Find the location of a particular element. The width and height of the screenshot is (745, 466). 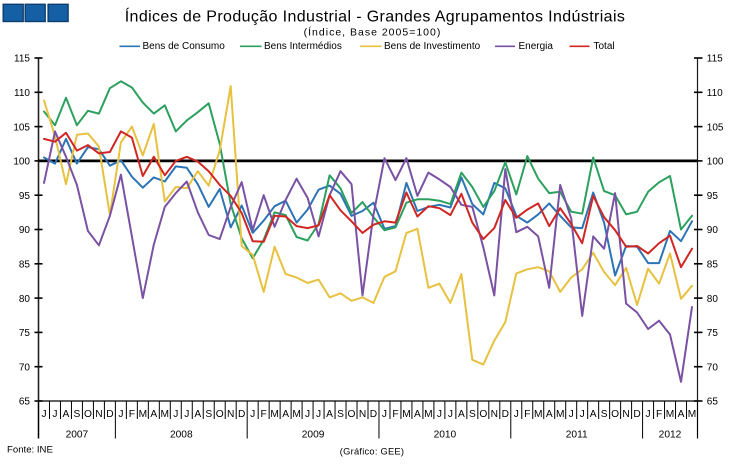

svg-text: 2012 is located at coordinates (670, 434).